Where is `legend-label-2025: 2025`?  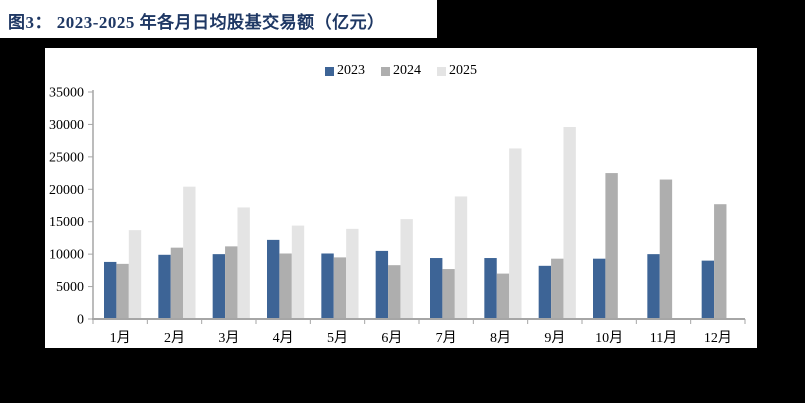 legend-label-2025: 2025 is located at coordinates (463, 70).